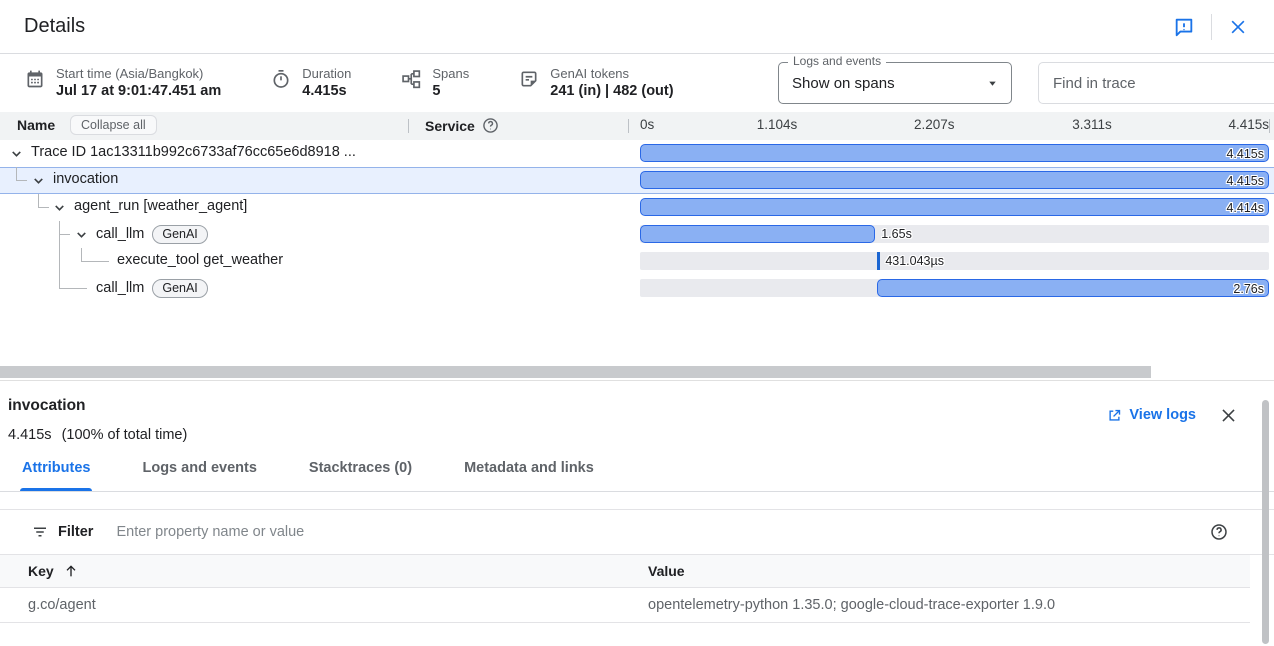 The image size is (1274, 646). I want to click on timeline-tick-label: 3.311s, so click(1092, 124).